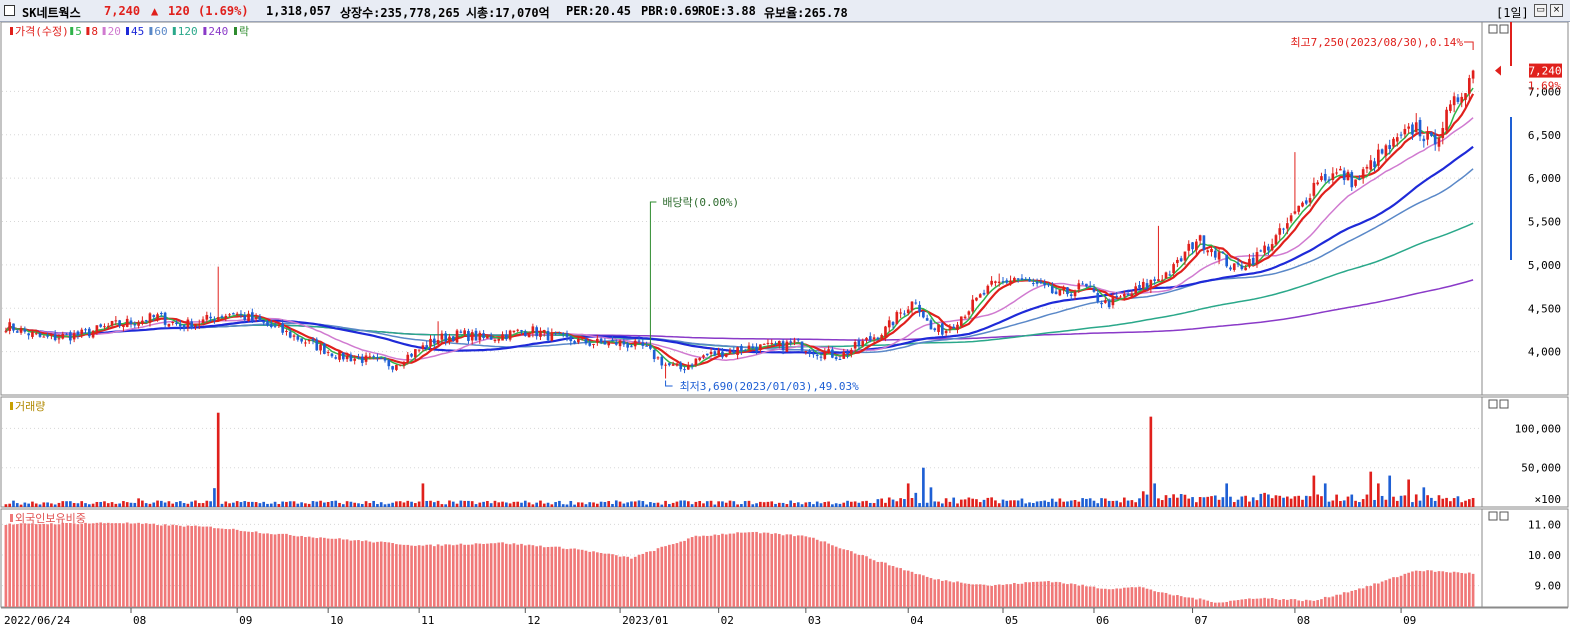 The width and height of the screenshot is (1570, 629). I want to click on restore-icon: ▭, so click(1540, 10).